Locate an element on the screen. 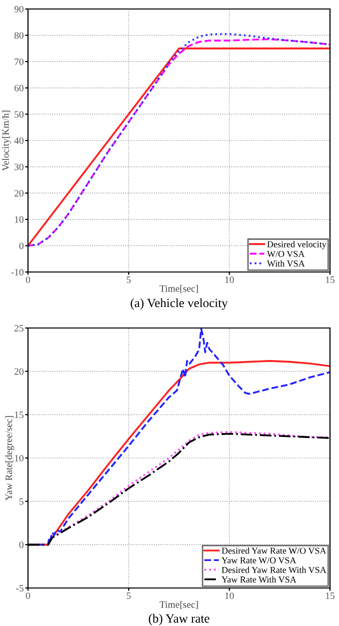 Image resolution: width=339 pixels, height=626 pixels. legend-label: Yaw Rate W/O VSA is located at coordinates (259, 560).